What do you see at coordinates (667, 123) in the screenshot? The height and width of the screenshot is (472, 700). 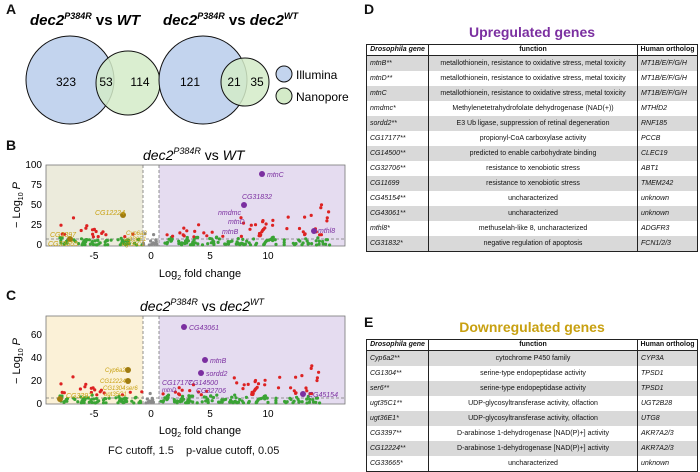 I see `up-cell-ortho: RNF185` at bounding box center [667, 123].